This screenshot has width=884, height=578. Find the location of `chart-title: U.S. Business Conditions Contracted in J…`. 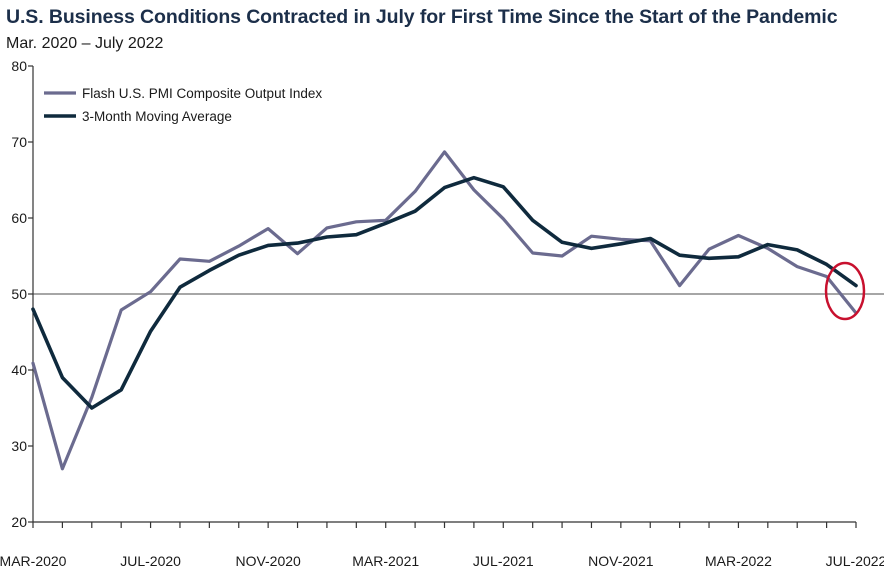

chart-title: U.S. Business Conditions Contracted in J… is located at coordinates (422, 17).